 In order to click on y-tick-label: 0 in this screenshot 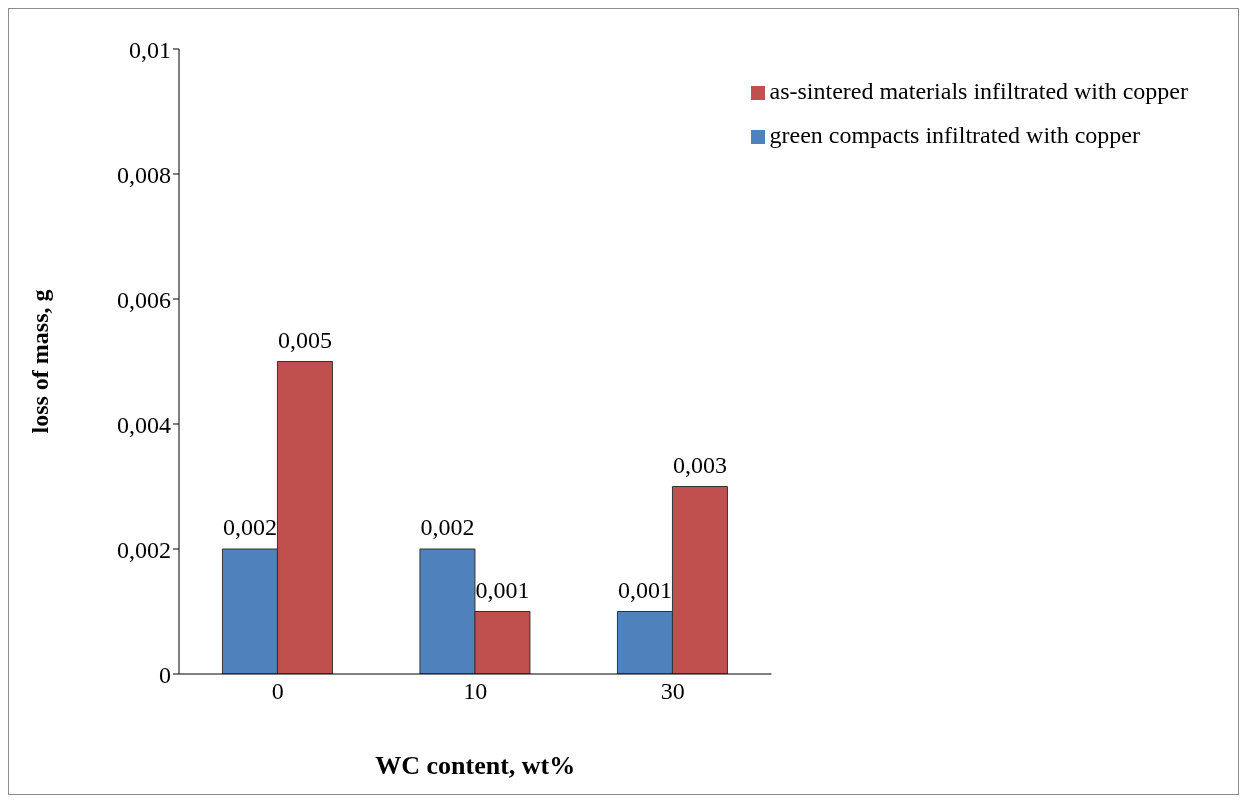, I will do `click(165, 674)`.